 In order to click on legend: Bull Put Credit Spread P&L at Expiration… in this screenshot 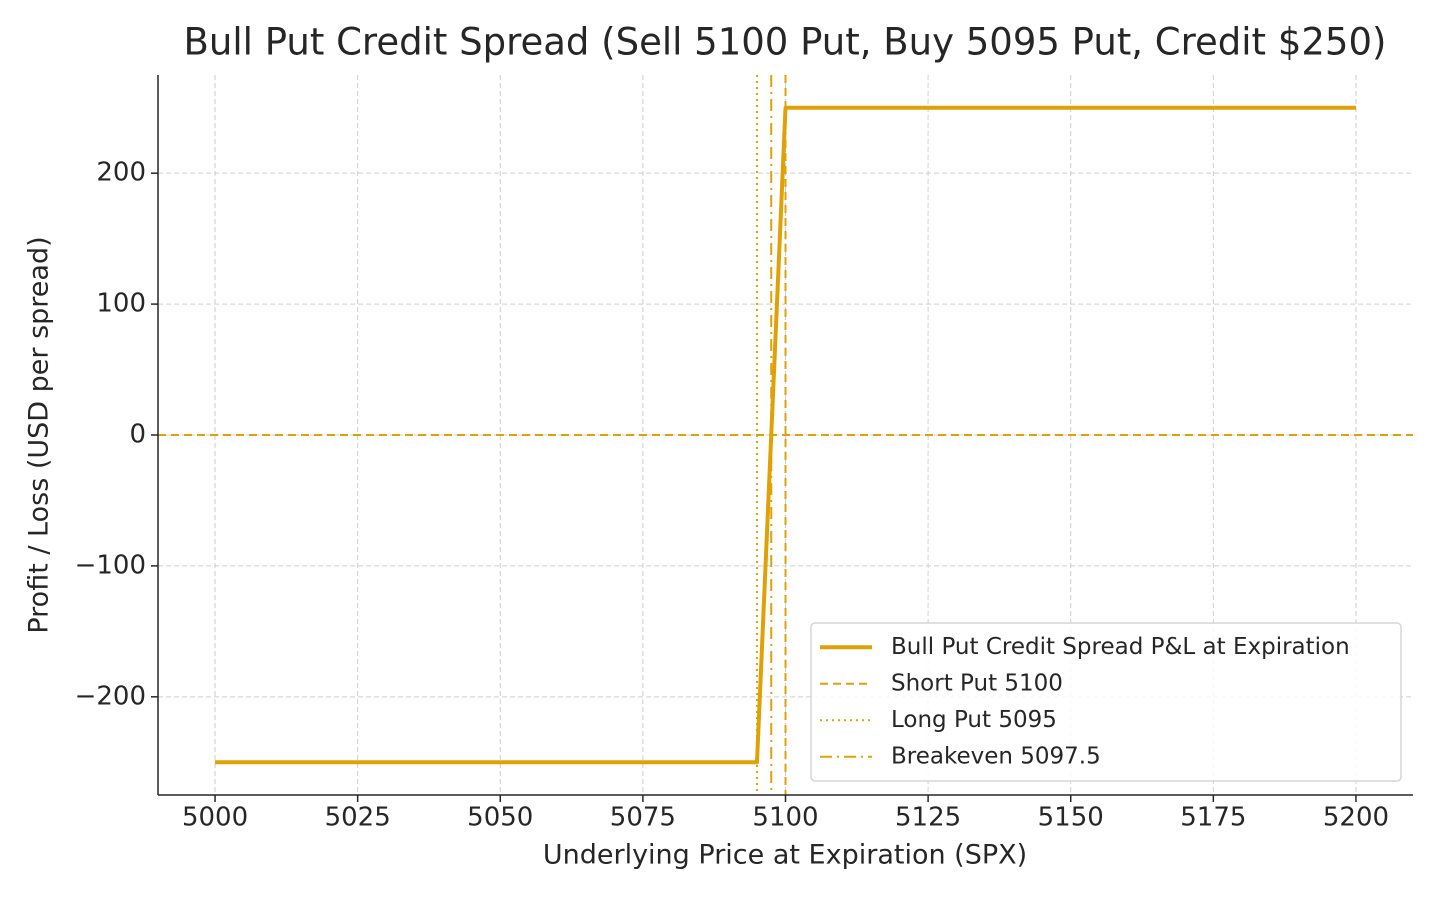, I will do `click(1106, 702)`.